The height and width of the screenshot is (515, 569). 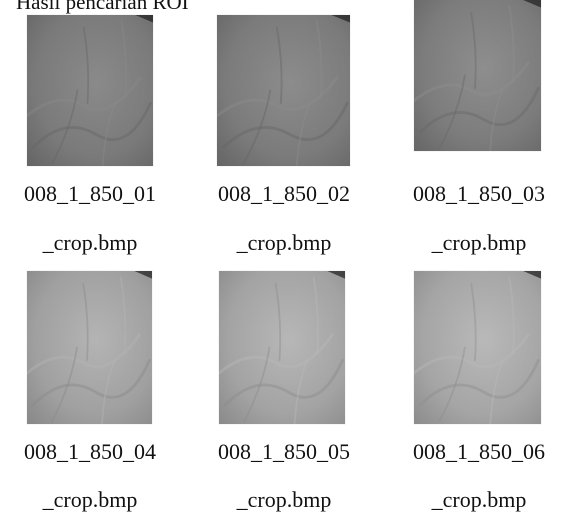 What do you see at coordinates (102, 7) in the screenshot?
I see `page-title: Hasil pencarian ROI` at bounding box center [102, 7].